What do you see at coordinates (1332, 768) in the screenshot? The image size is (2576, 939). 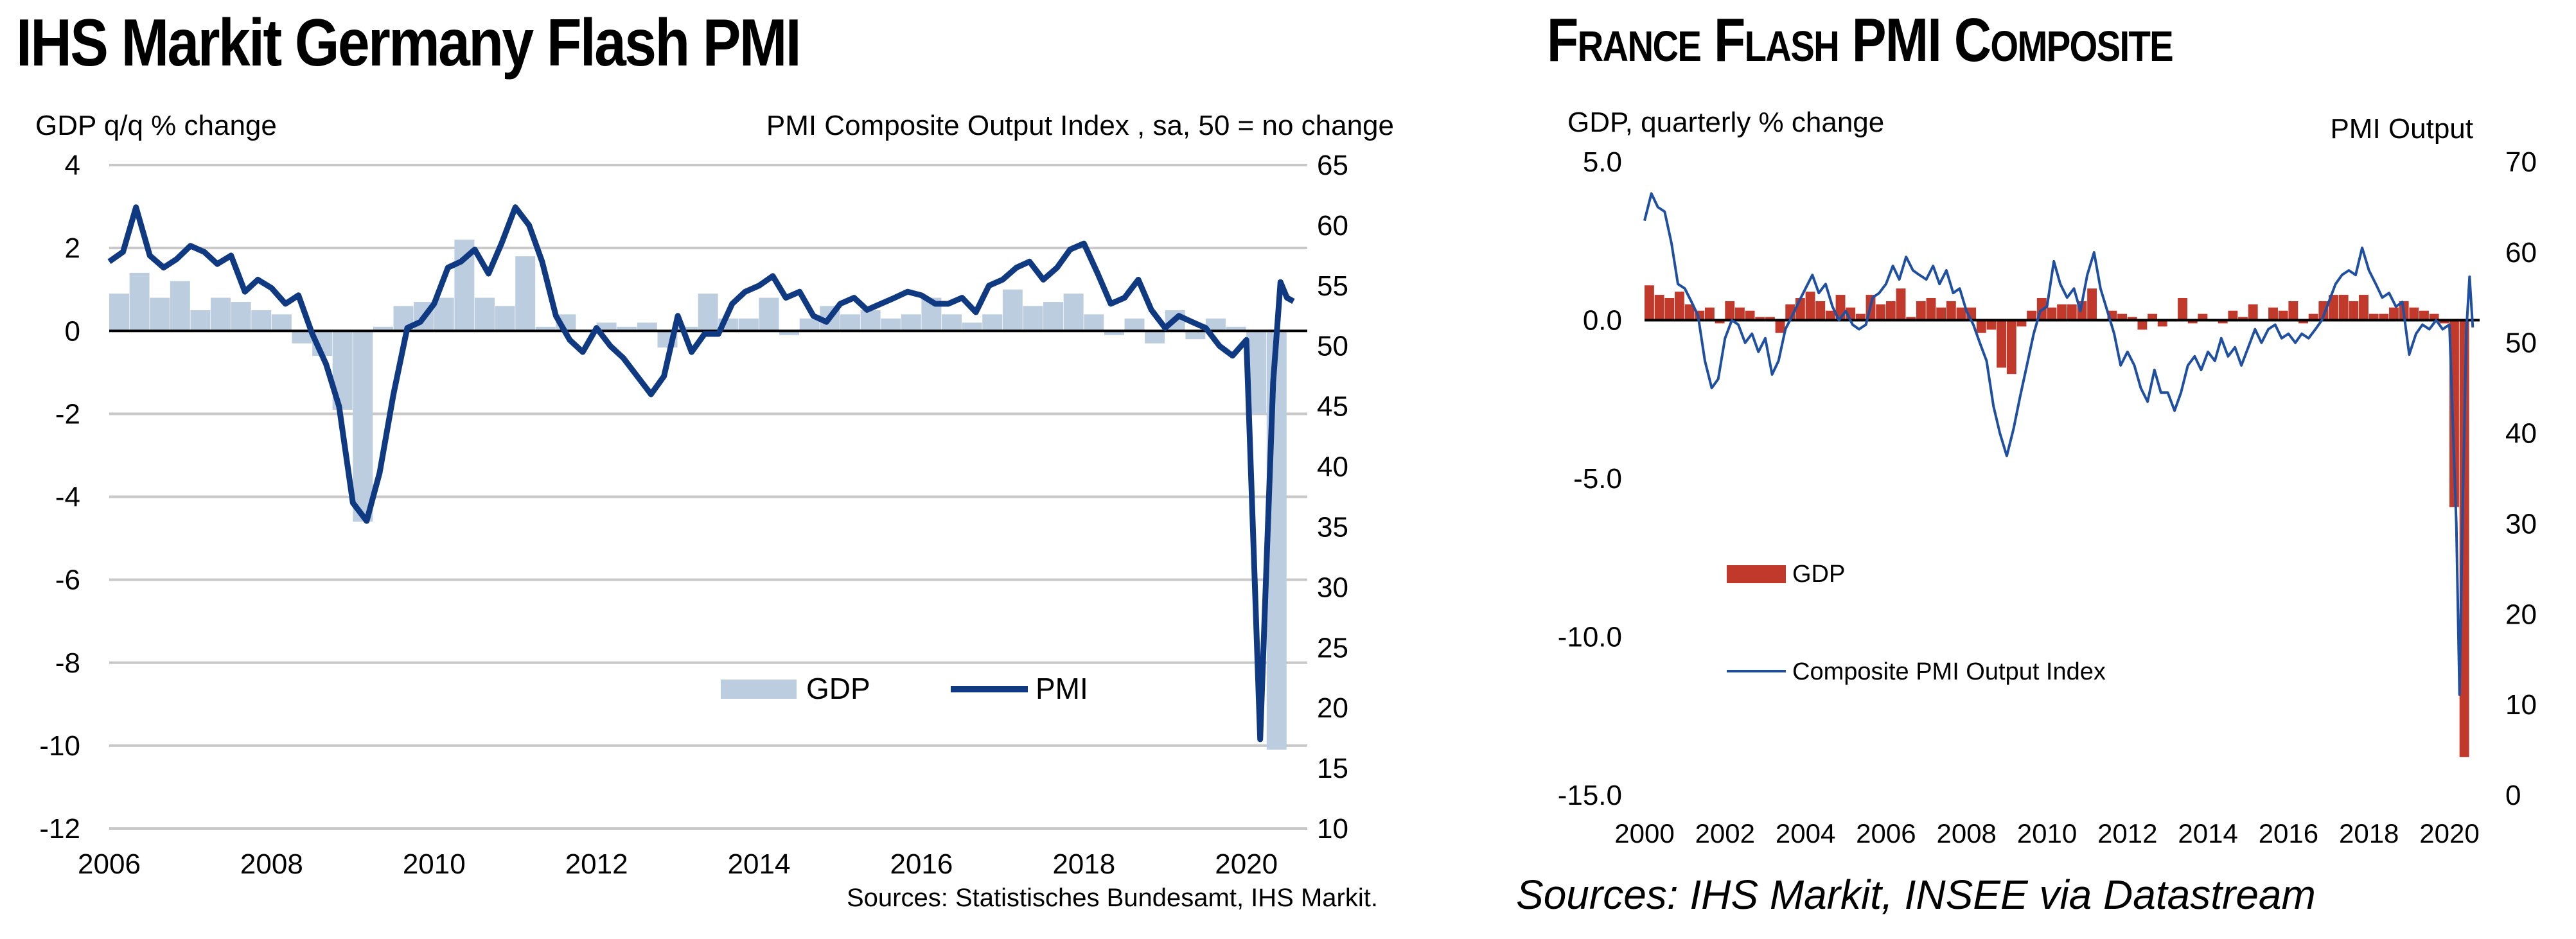 I see `y-right-tick-label: 15` at bounding box center [1332, 768].